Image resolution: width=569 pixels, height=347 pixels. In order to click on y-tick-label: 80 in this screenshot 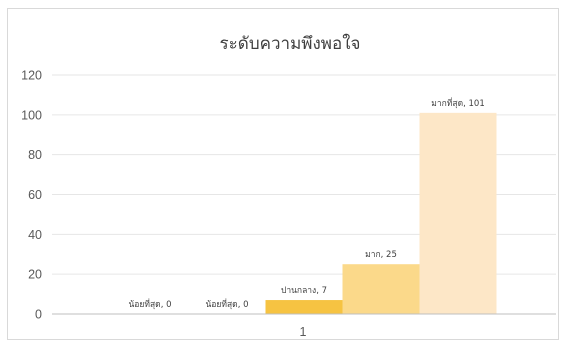, I will do `click(35, 155)`.